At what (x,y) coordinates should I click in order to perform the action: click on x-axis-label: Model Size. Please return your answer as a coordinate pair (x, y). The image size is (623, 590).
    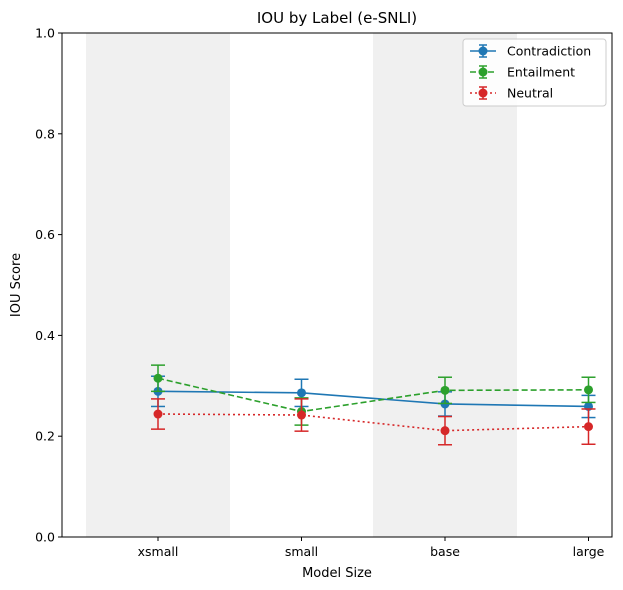
    Looking at the image, I should click on (337, 573).